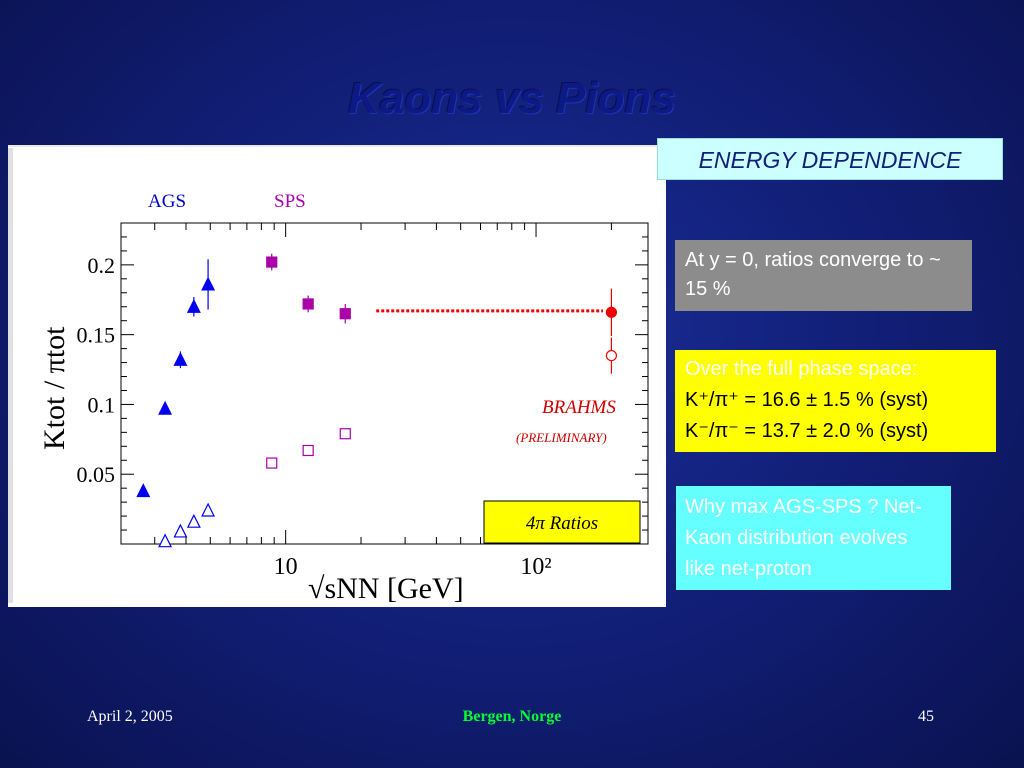  I want to click on data-point-circle-open, so click(611, 355).